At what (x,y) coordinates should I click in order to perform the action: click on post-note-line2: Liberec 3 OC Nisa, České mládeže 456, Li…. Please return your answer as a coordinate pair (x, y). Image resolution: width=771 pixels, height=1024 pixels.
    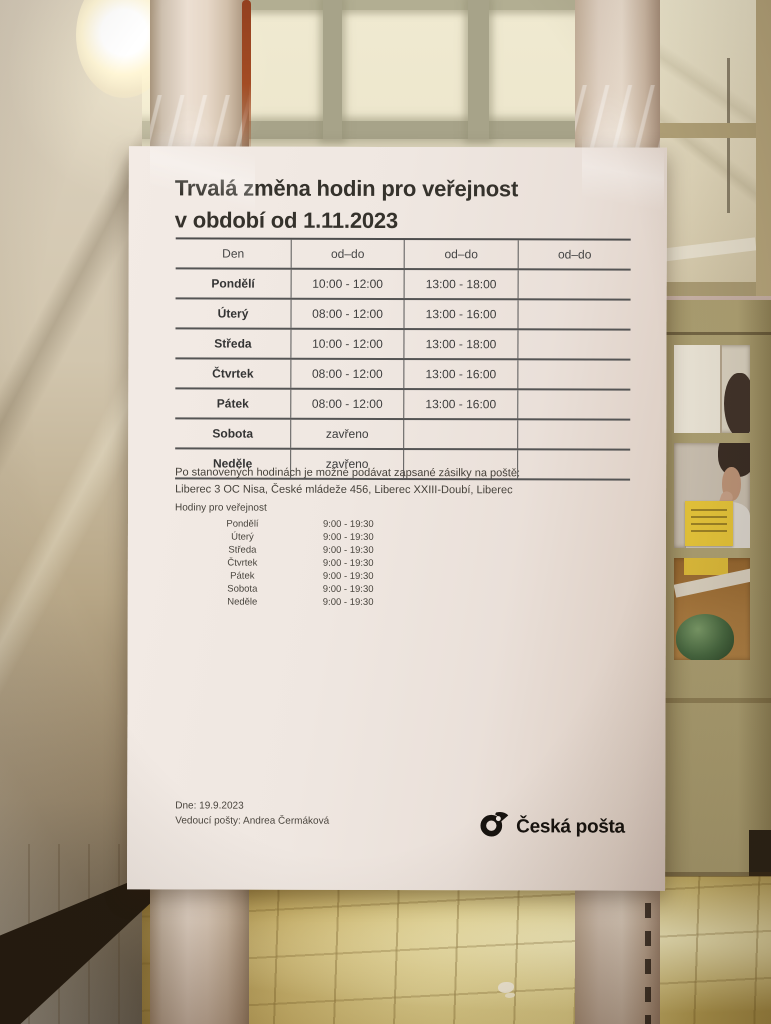
    Looking at the image, I should click on (344, 490).